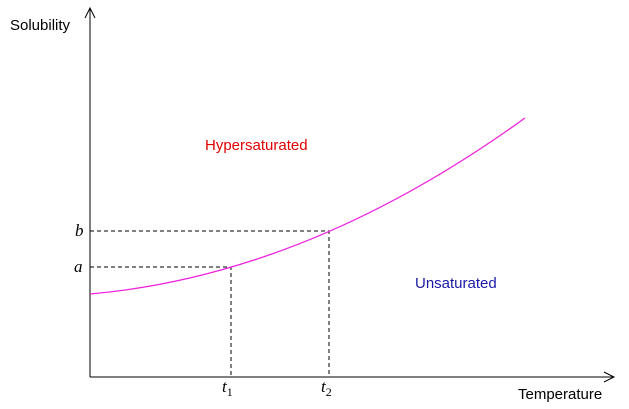 This screenshot has height=409, width=629. Describe the element at coordinates (329, 392) in the screenshot. I see `subscript: 2` at that location.